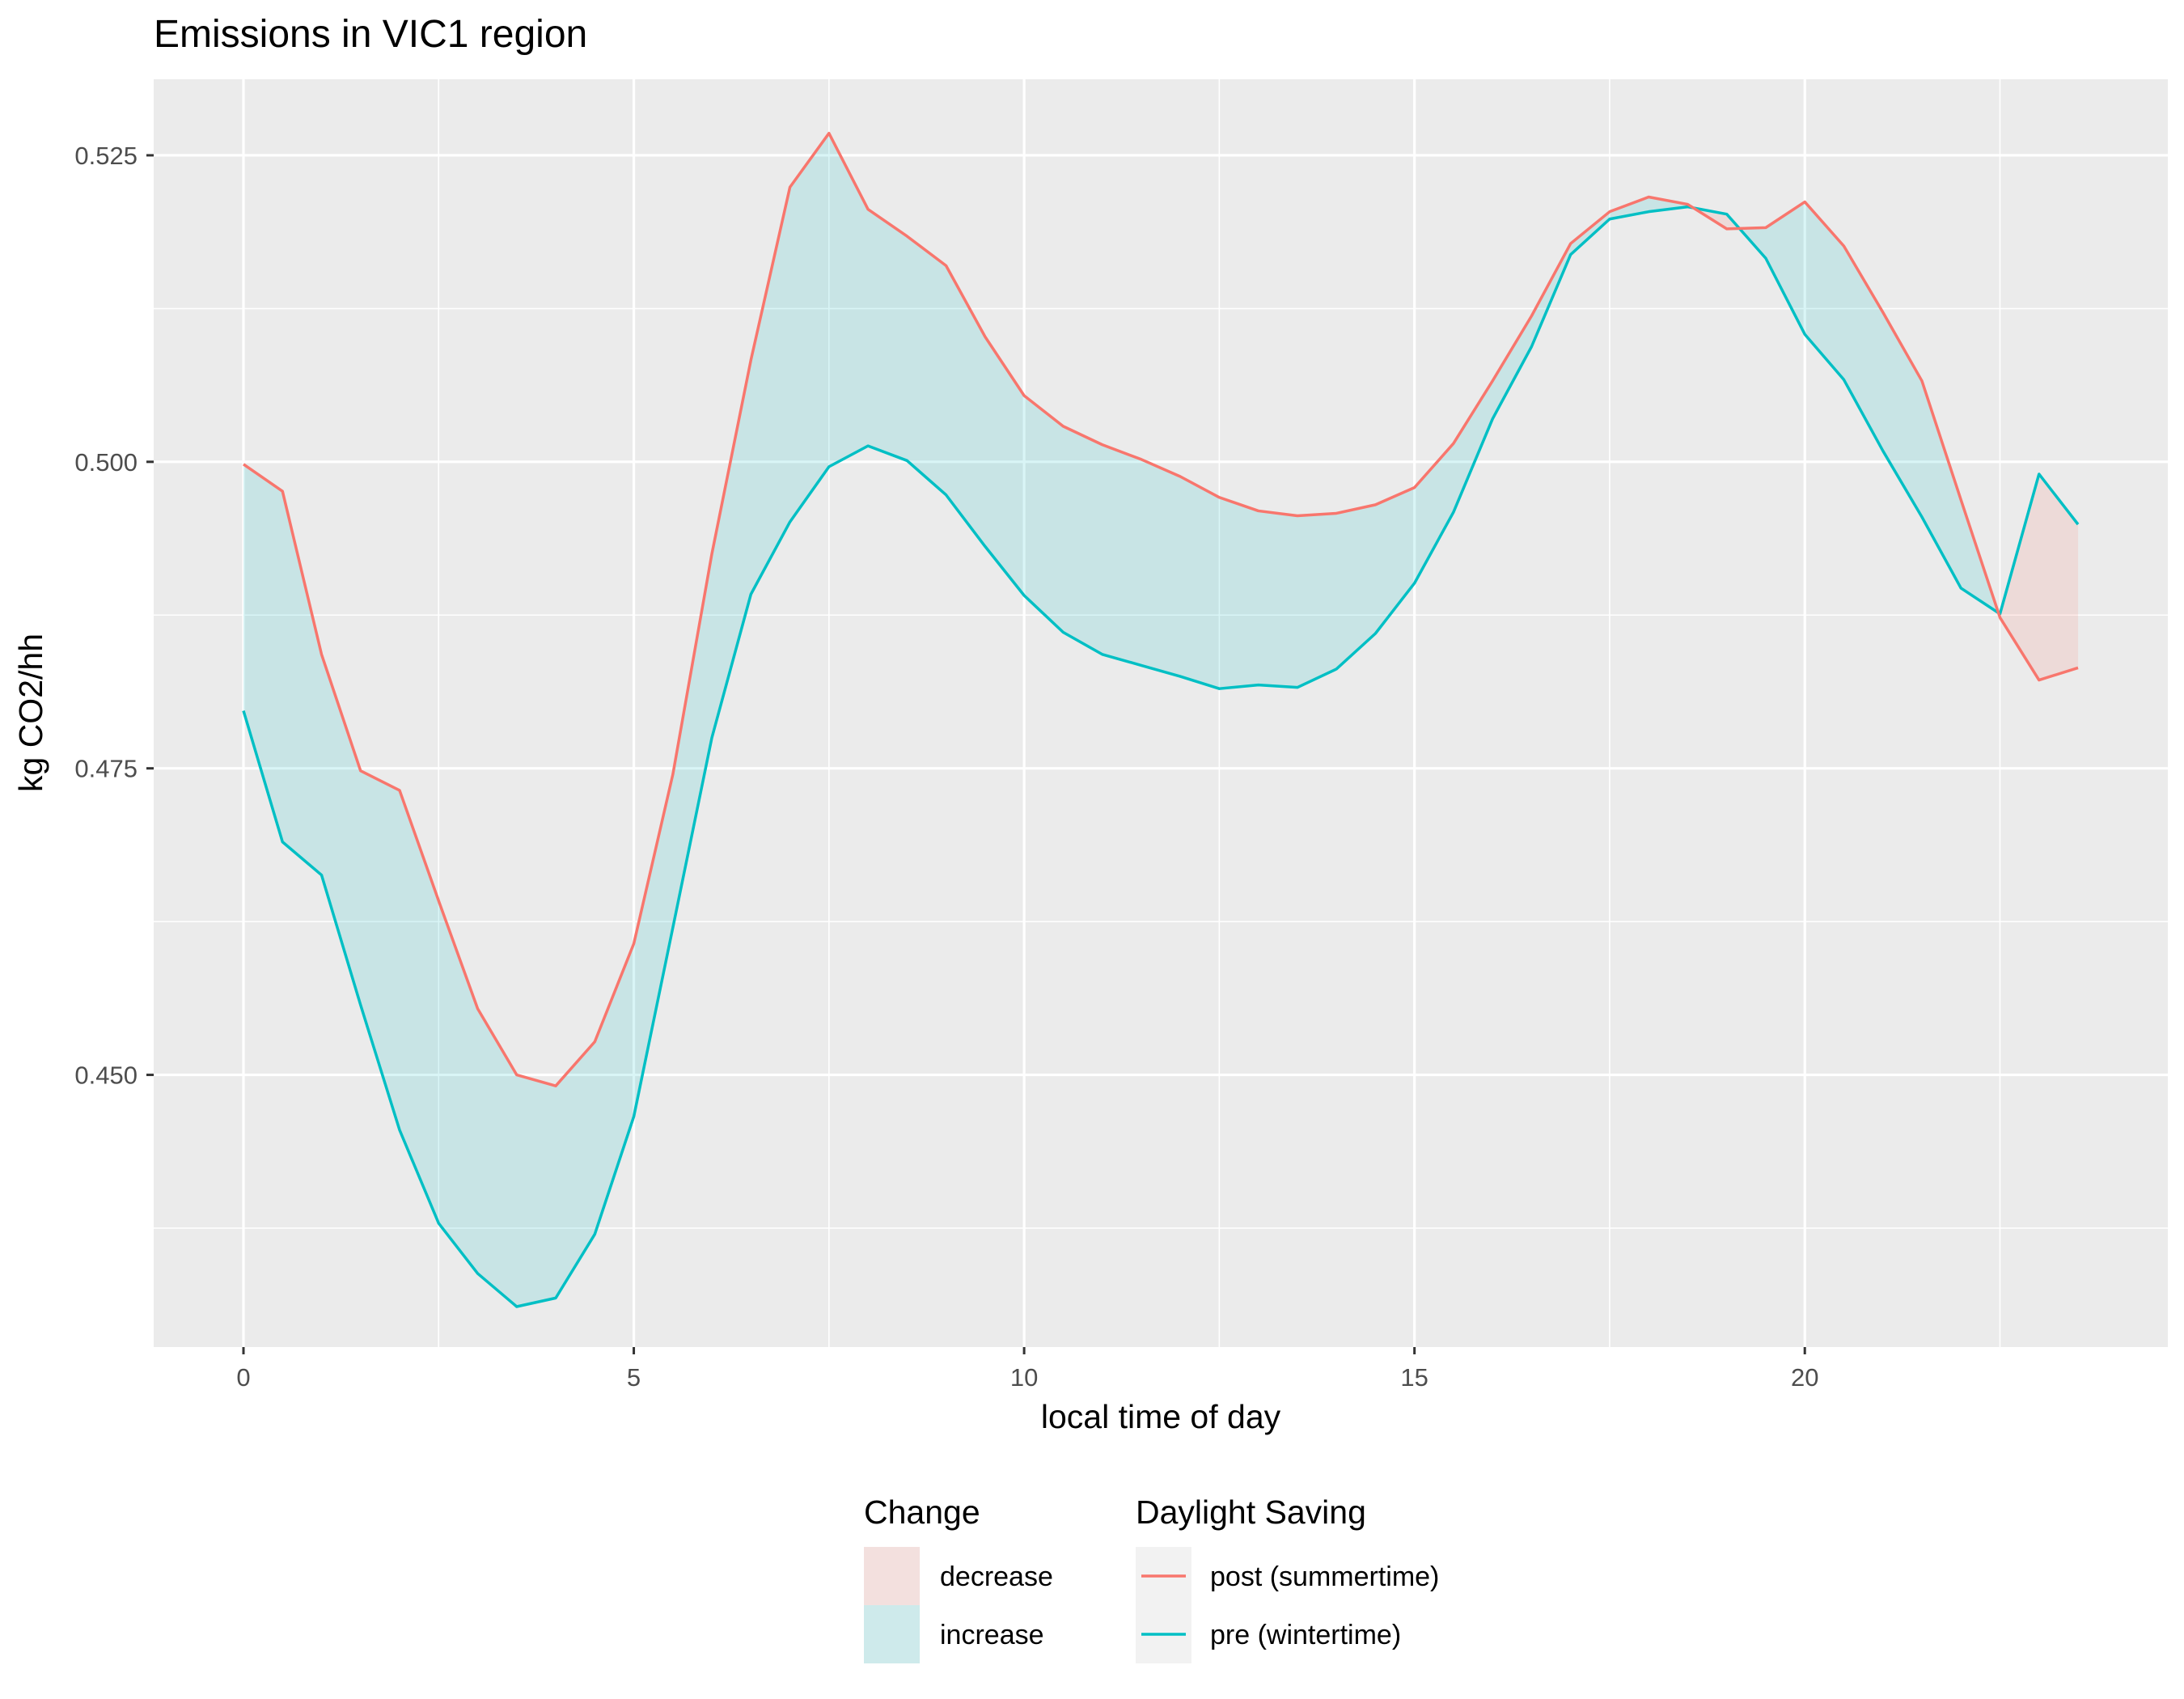 The width and height of the screenshot is (2184, 1699). I want to click on legend-label-increase: increase, so click(992, 1635).